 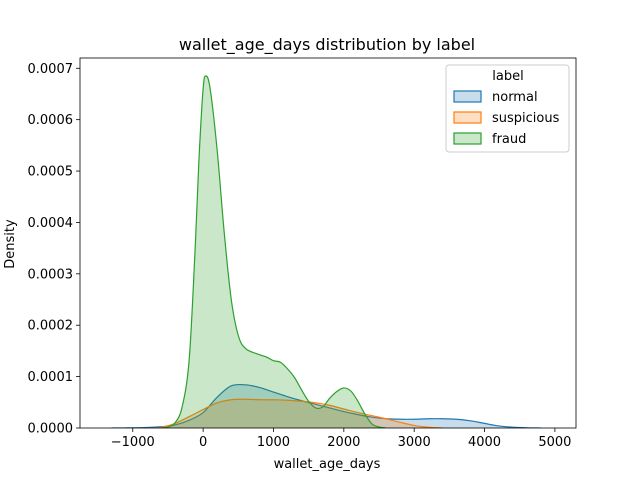 What do you see at coordinates (467, 138) in the screenshot?
I see `legend-swatch-fraud` at bounding box center [467, 138].